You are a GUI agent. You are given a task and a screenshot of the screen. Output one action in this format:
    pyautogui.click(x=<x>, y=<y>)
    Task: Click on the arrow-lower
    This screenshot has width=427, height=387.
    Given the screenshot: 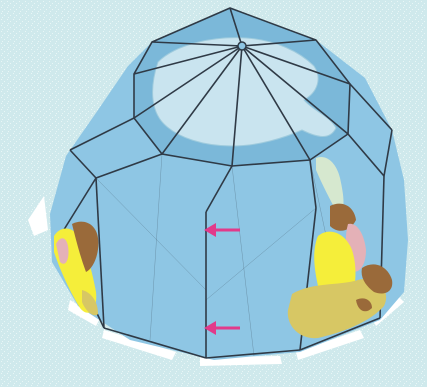 What is the action you would take?
    pyautogui.click(x=222, y=328)
    